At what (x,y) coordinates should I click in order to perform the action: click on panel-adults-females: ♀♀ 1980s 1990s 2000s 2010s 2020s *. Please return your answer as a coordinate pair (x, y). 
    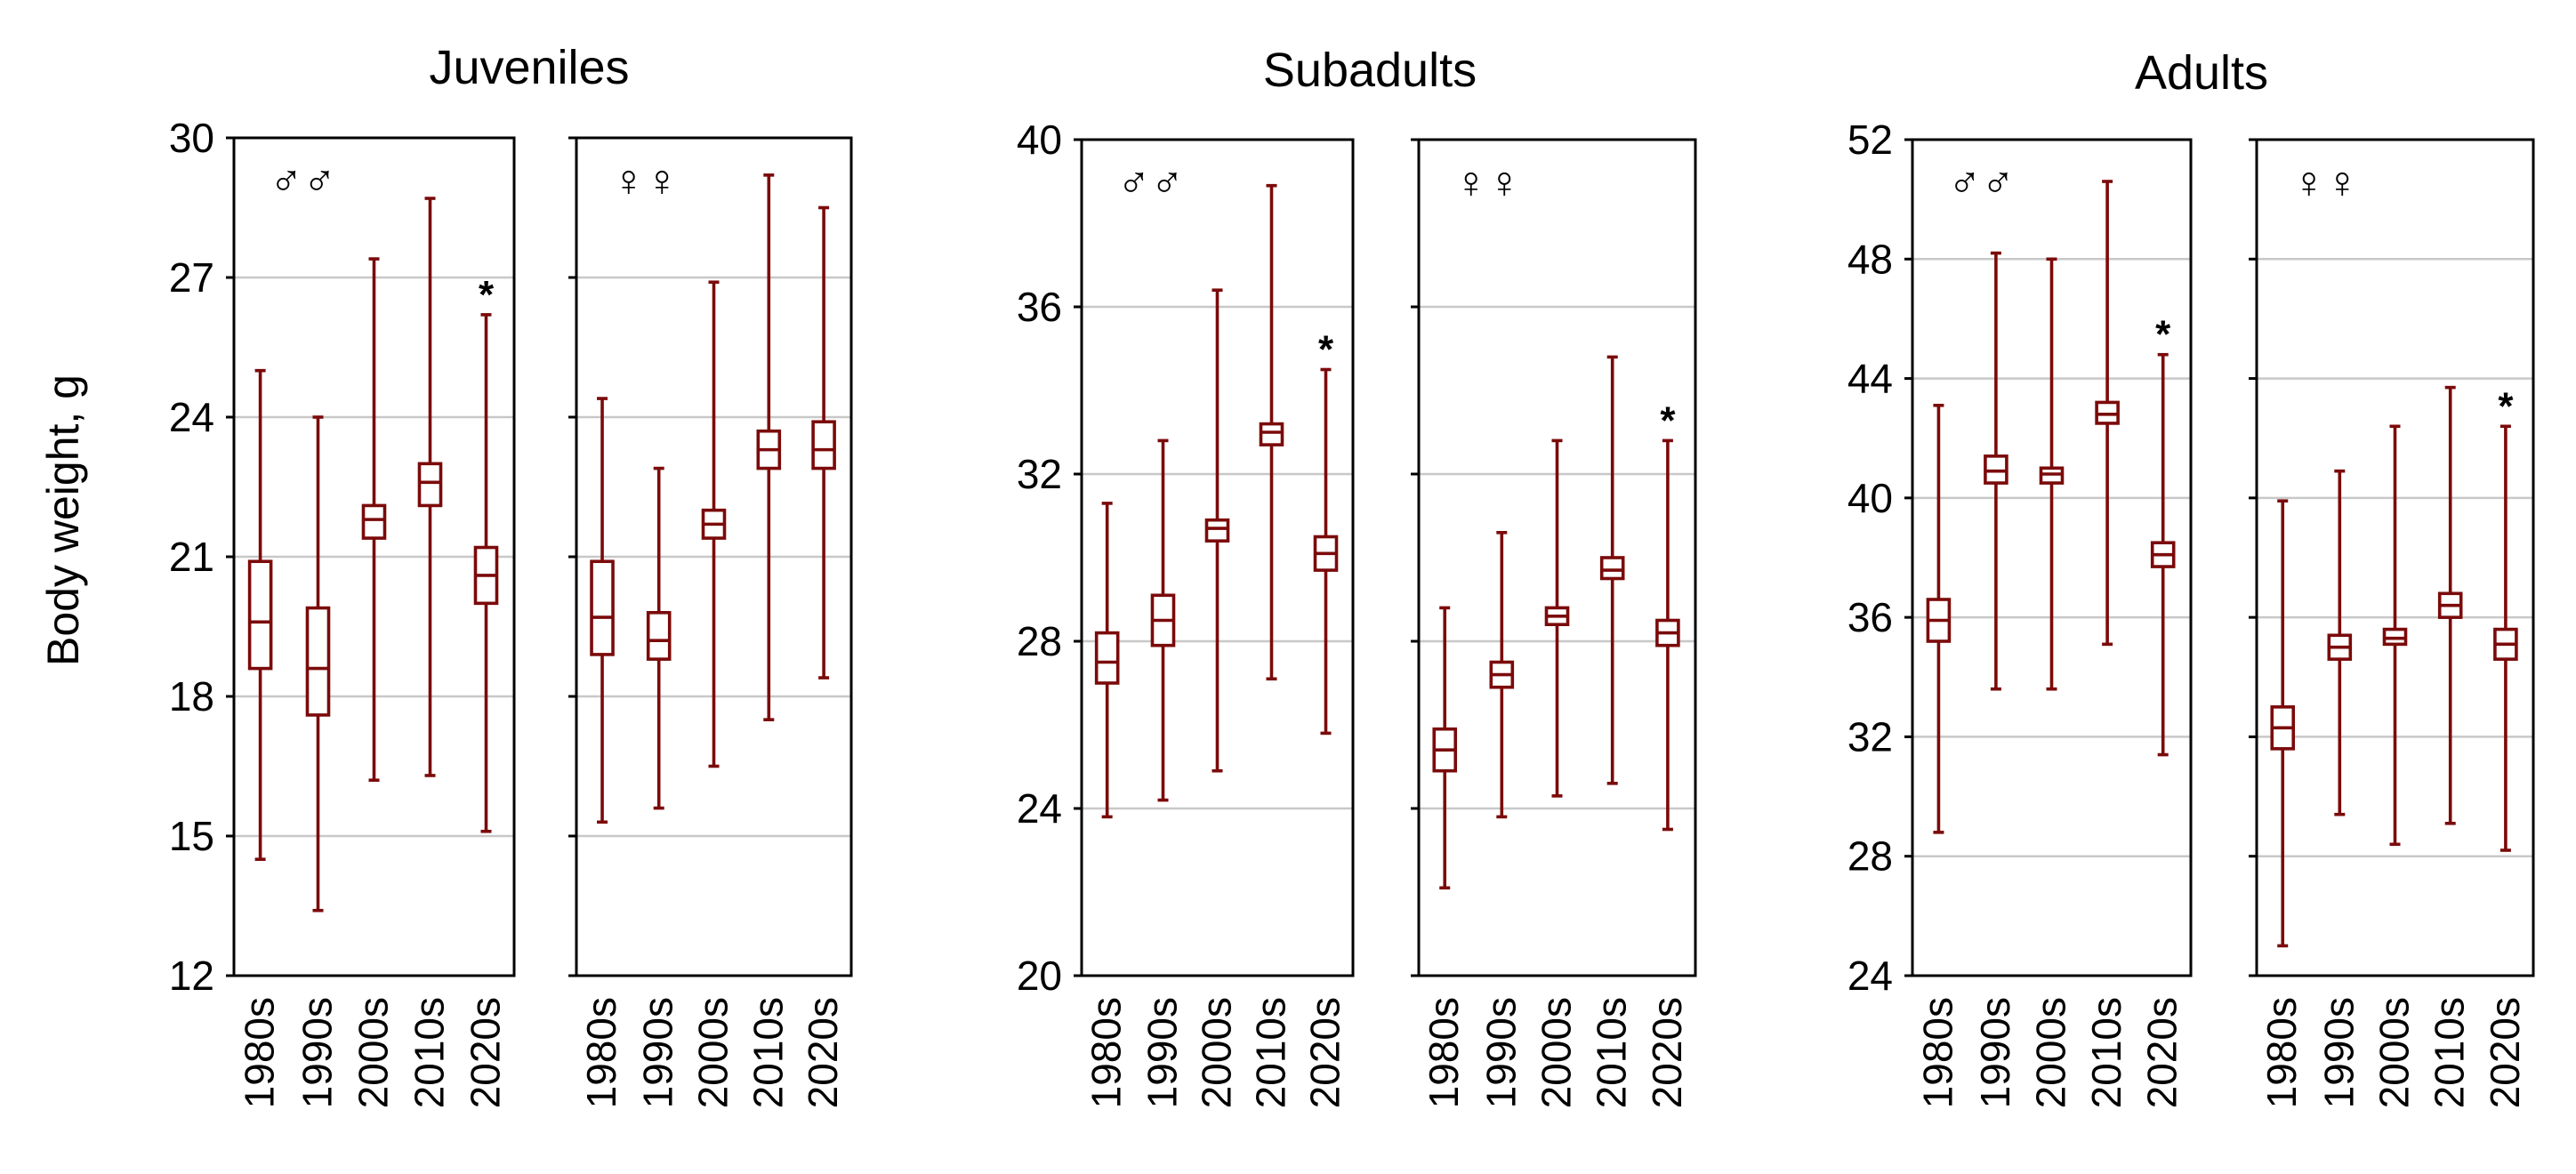
    Looking at the image, I should click on (2392, 623).